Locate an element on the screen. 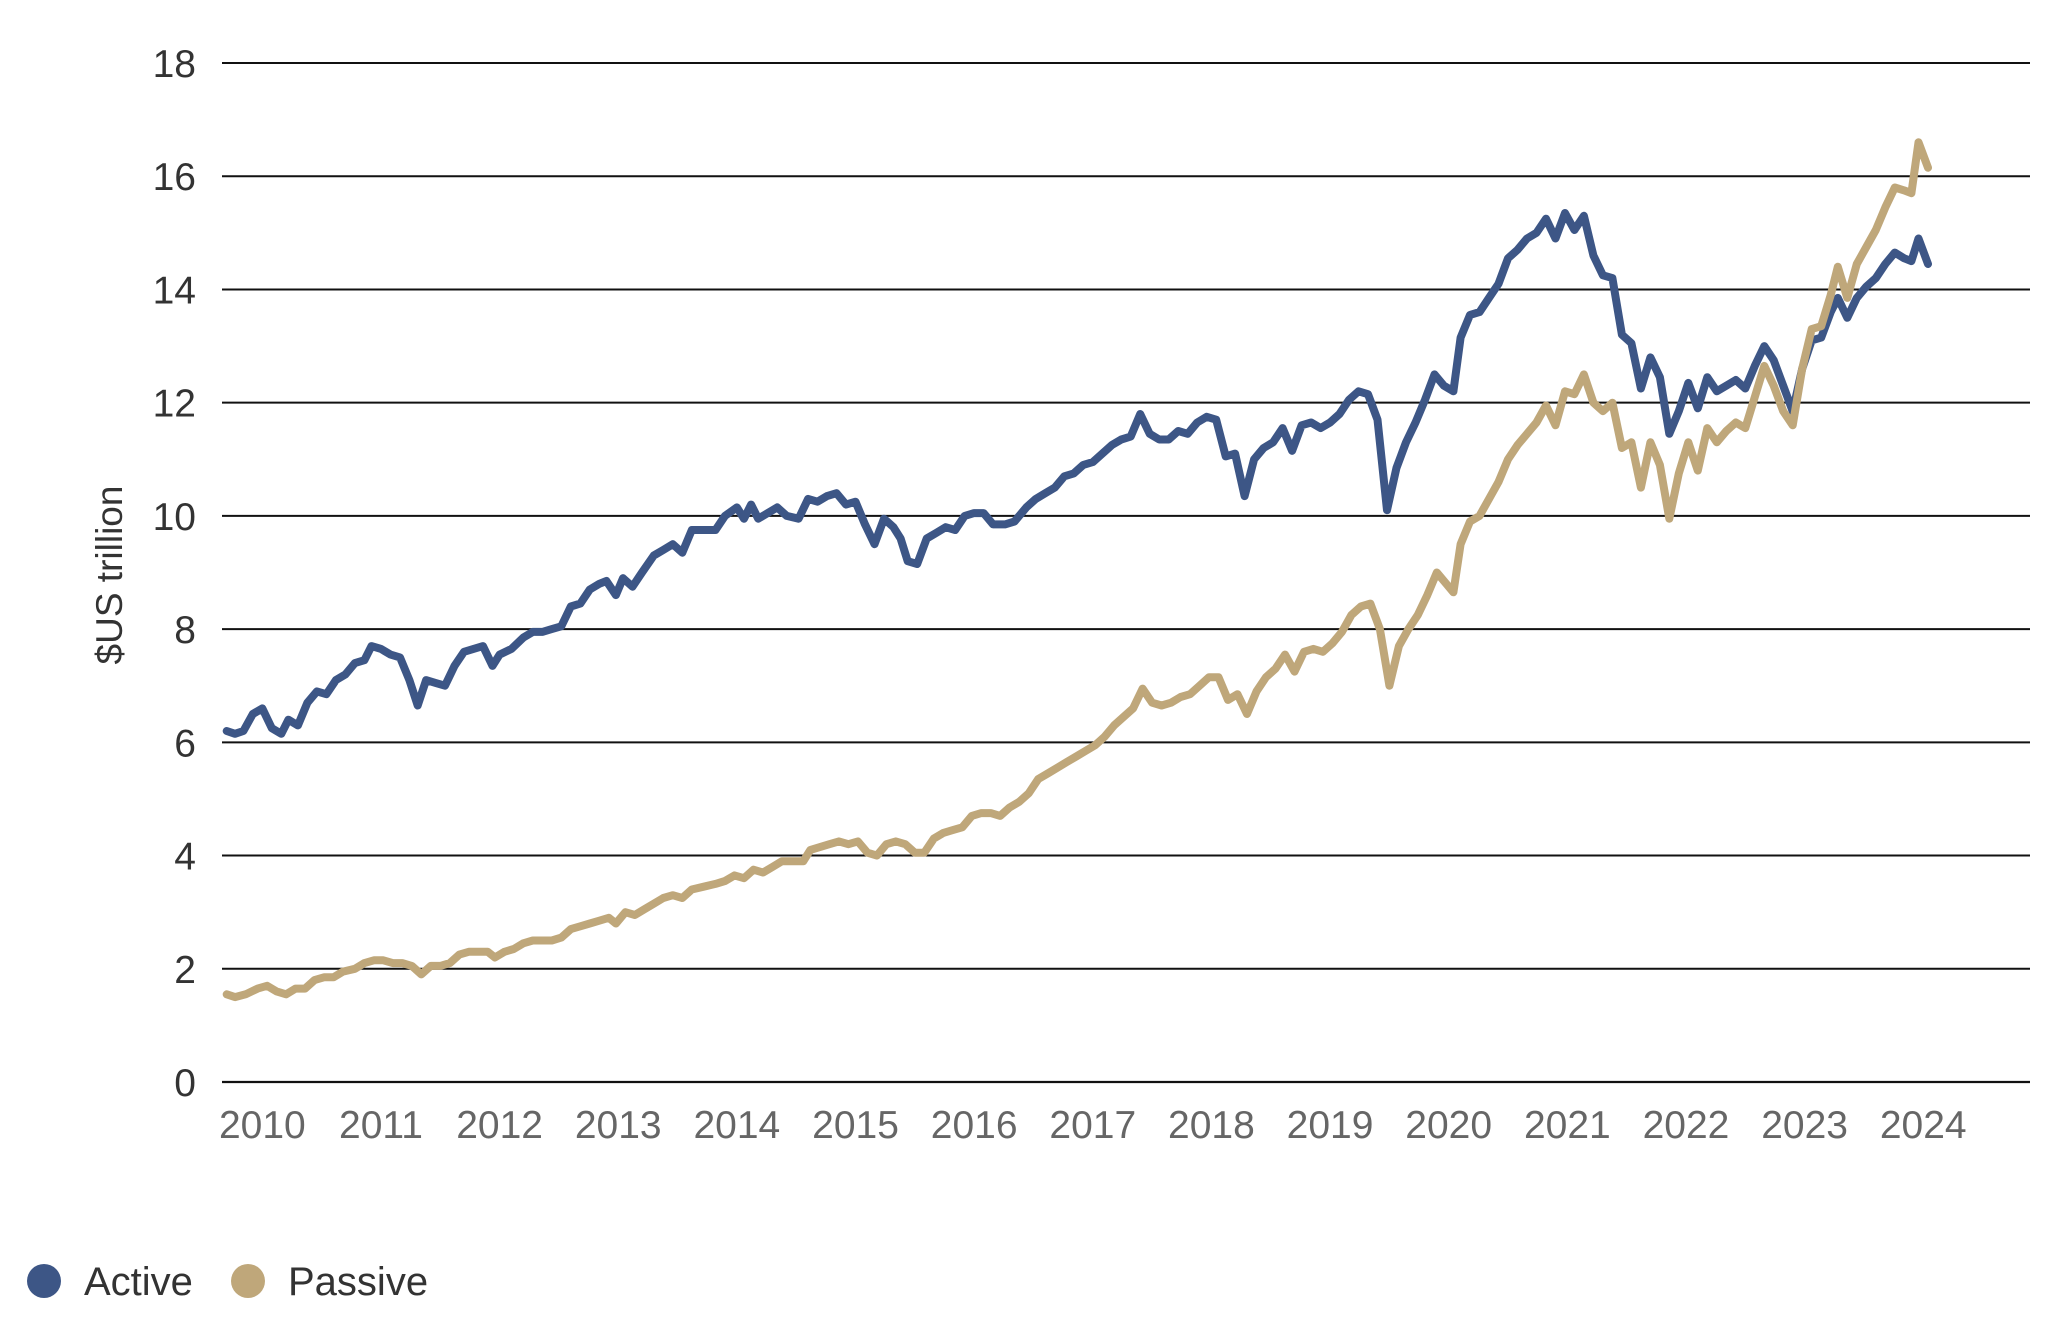 The width and height of the screenshot is (2064, 1318). legend-item-active: Active is located at coordinates (110, 1282).